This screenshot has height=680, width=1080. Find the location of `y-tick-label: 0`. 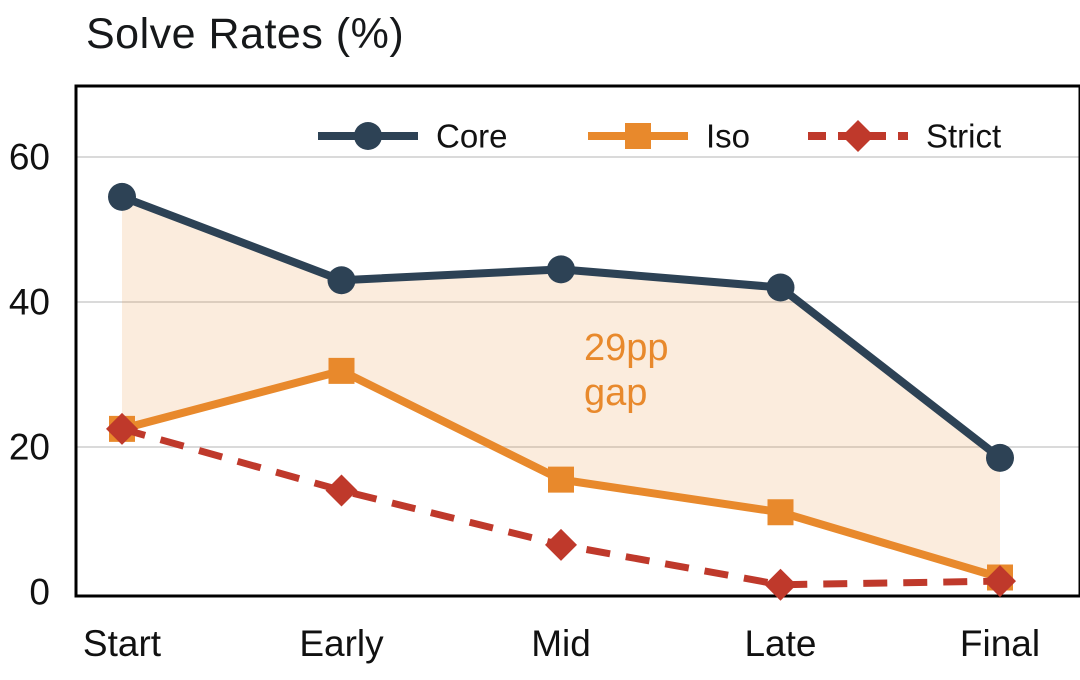

y-tick-label: 0 is located at coordinates (39, 592).